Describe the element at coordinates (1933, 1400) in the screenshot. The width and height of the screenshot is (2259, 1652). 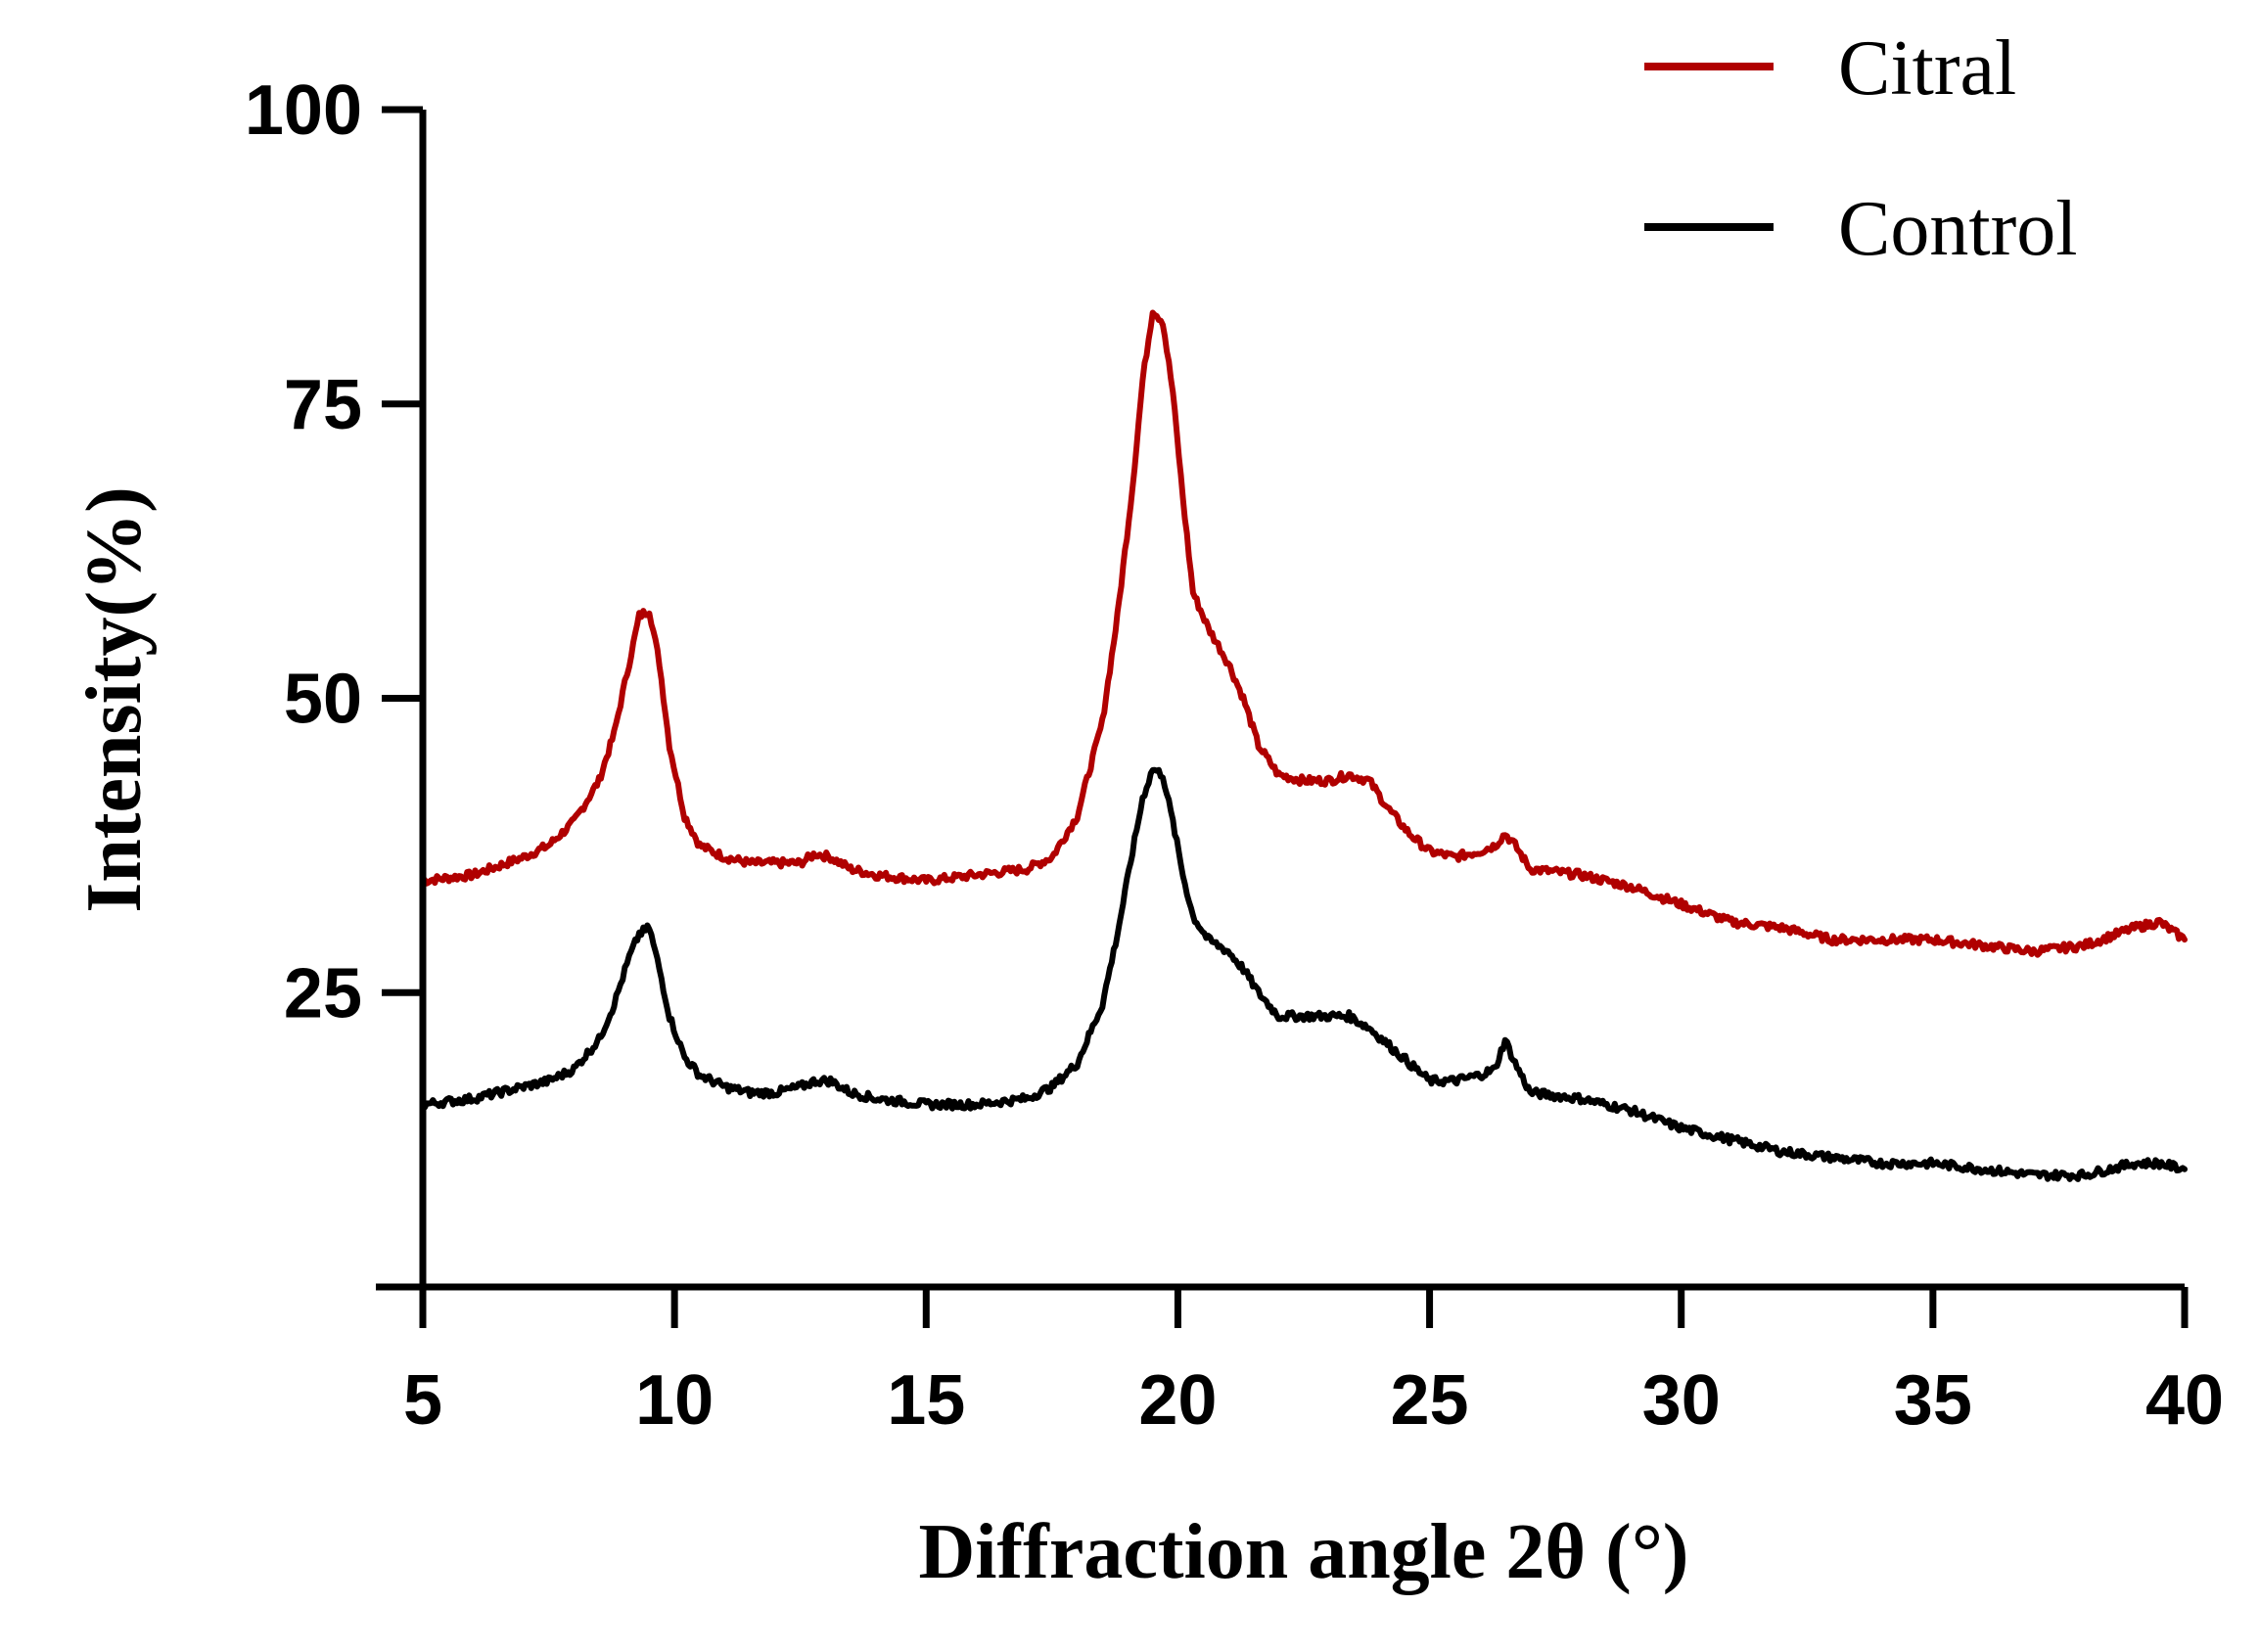
I see `x-tick-label: 35` at that location.